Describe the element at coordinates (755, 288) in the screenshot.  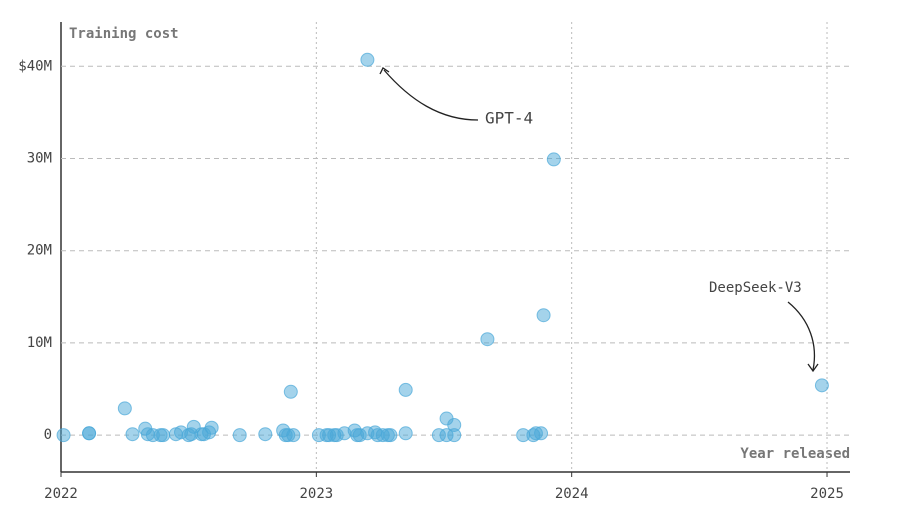
I see `annotation: DeepSeek-V3` at that location.